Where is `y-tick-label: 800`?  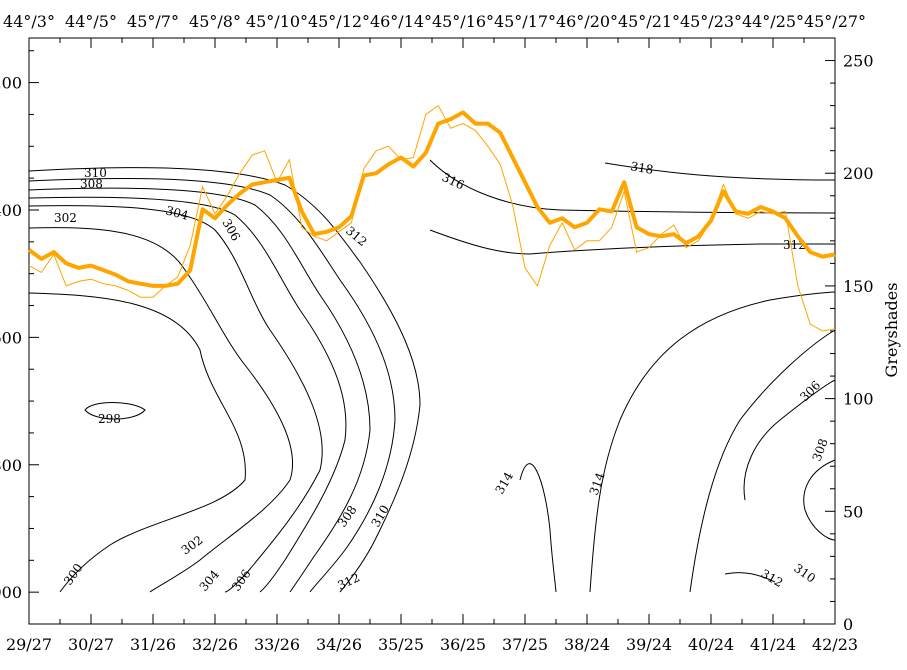 y-tick-label: 800 is located at coordinates (11, 465).